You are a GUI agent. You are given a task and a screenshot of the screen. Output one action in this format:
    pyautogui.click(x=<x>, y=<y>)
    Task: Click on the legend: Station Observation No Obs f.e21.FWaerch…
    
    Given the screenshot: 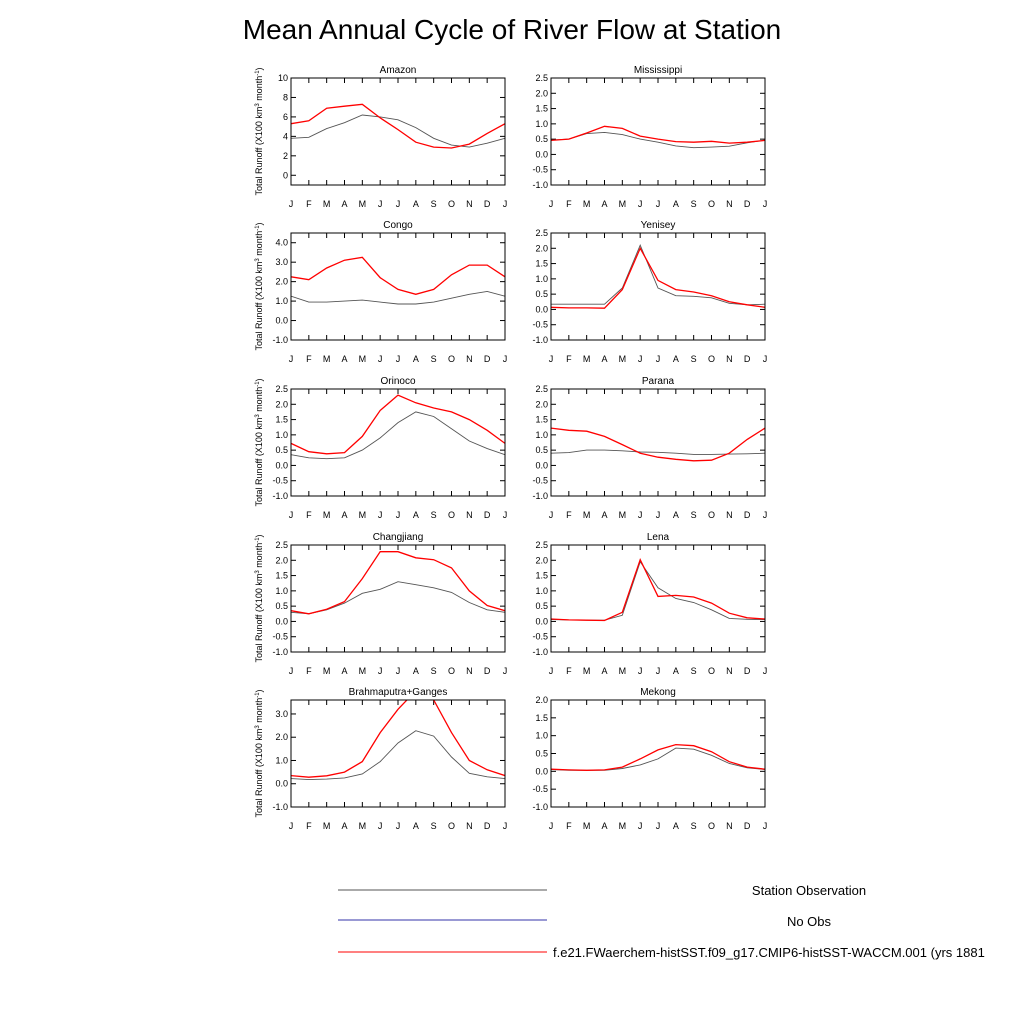 What is the action you would take?
    pyautogui.click(x=661, y=921)
    